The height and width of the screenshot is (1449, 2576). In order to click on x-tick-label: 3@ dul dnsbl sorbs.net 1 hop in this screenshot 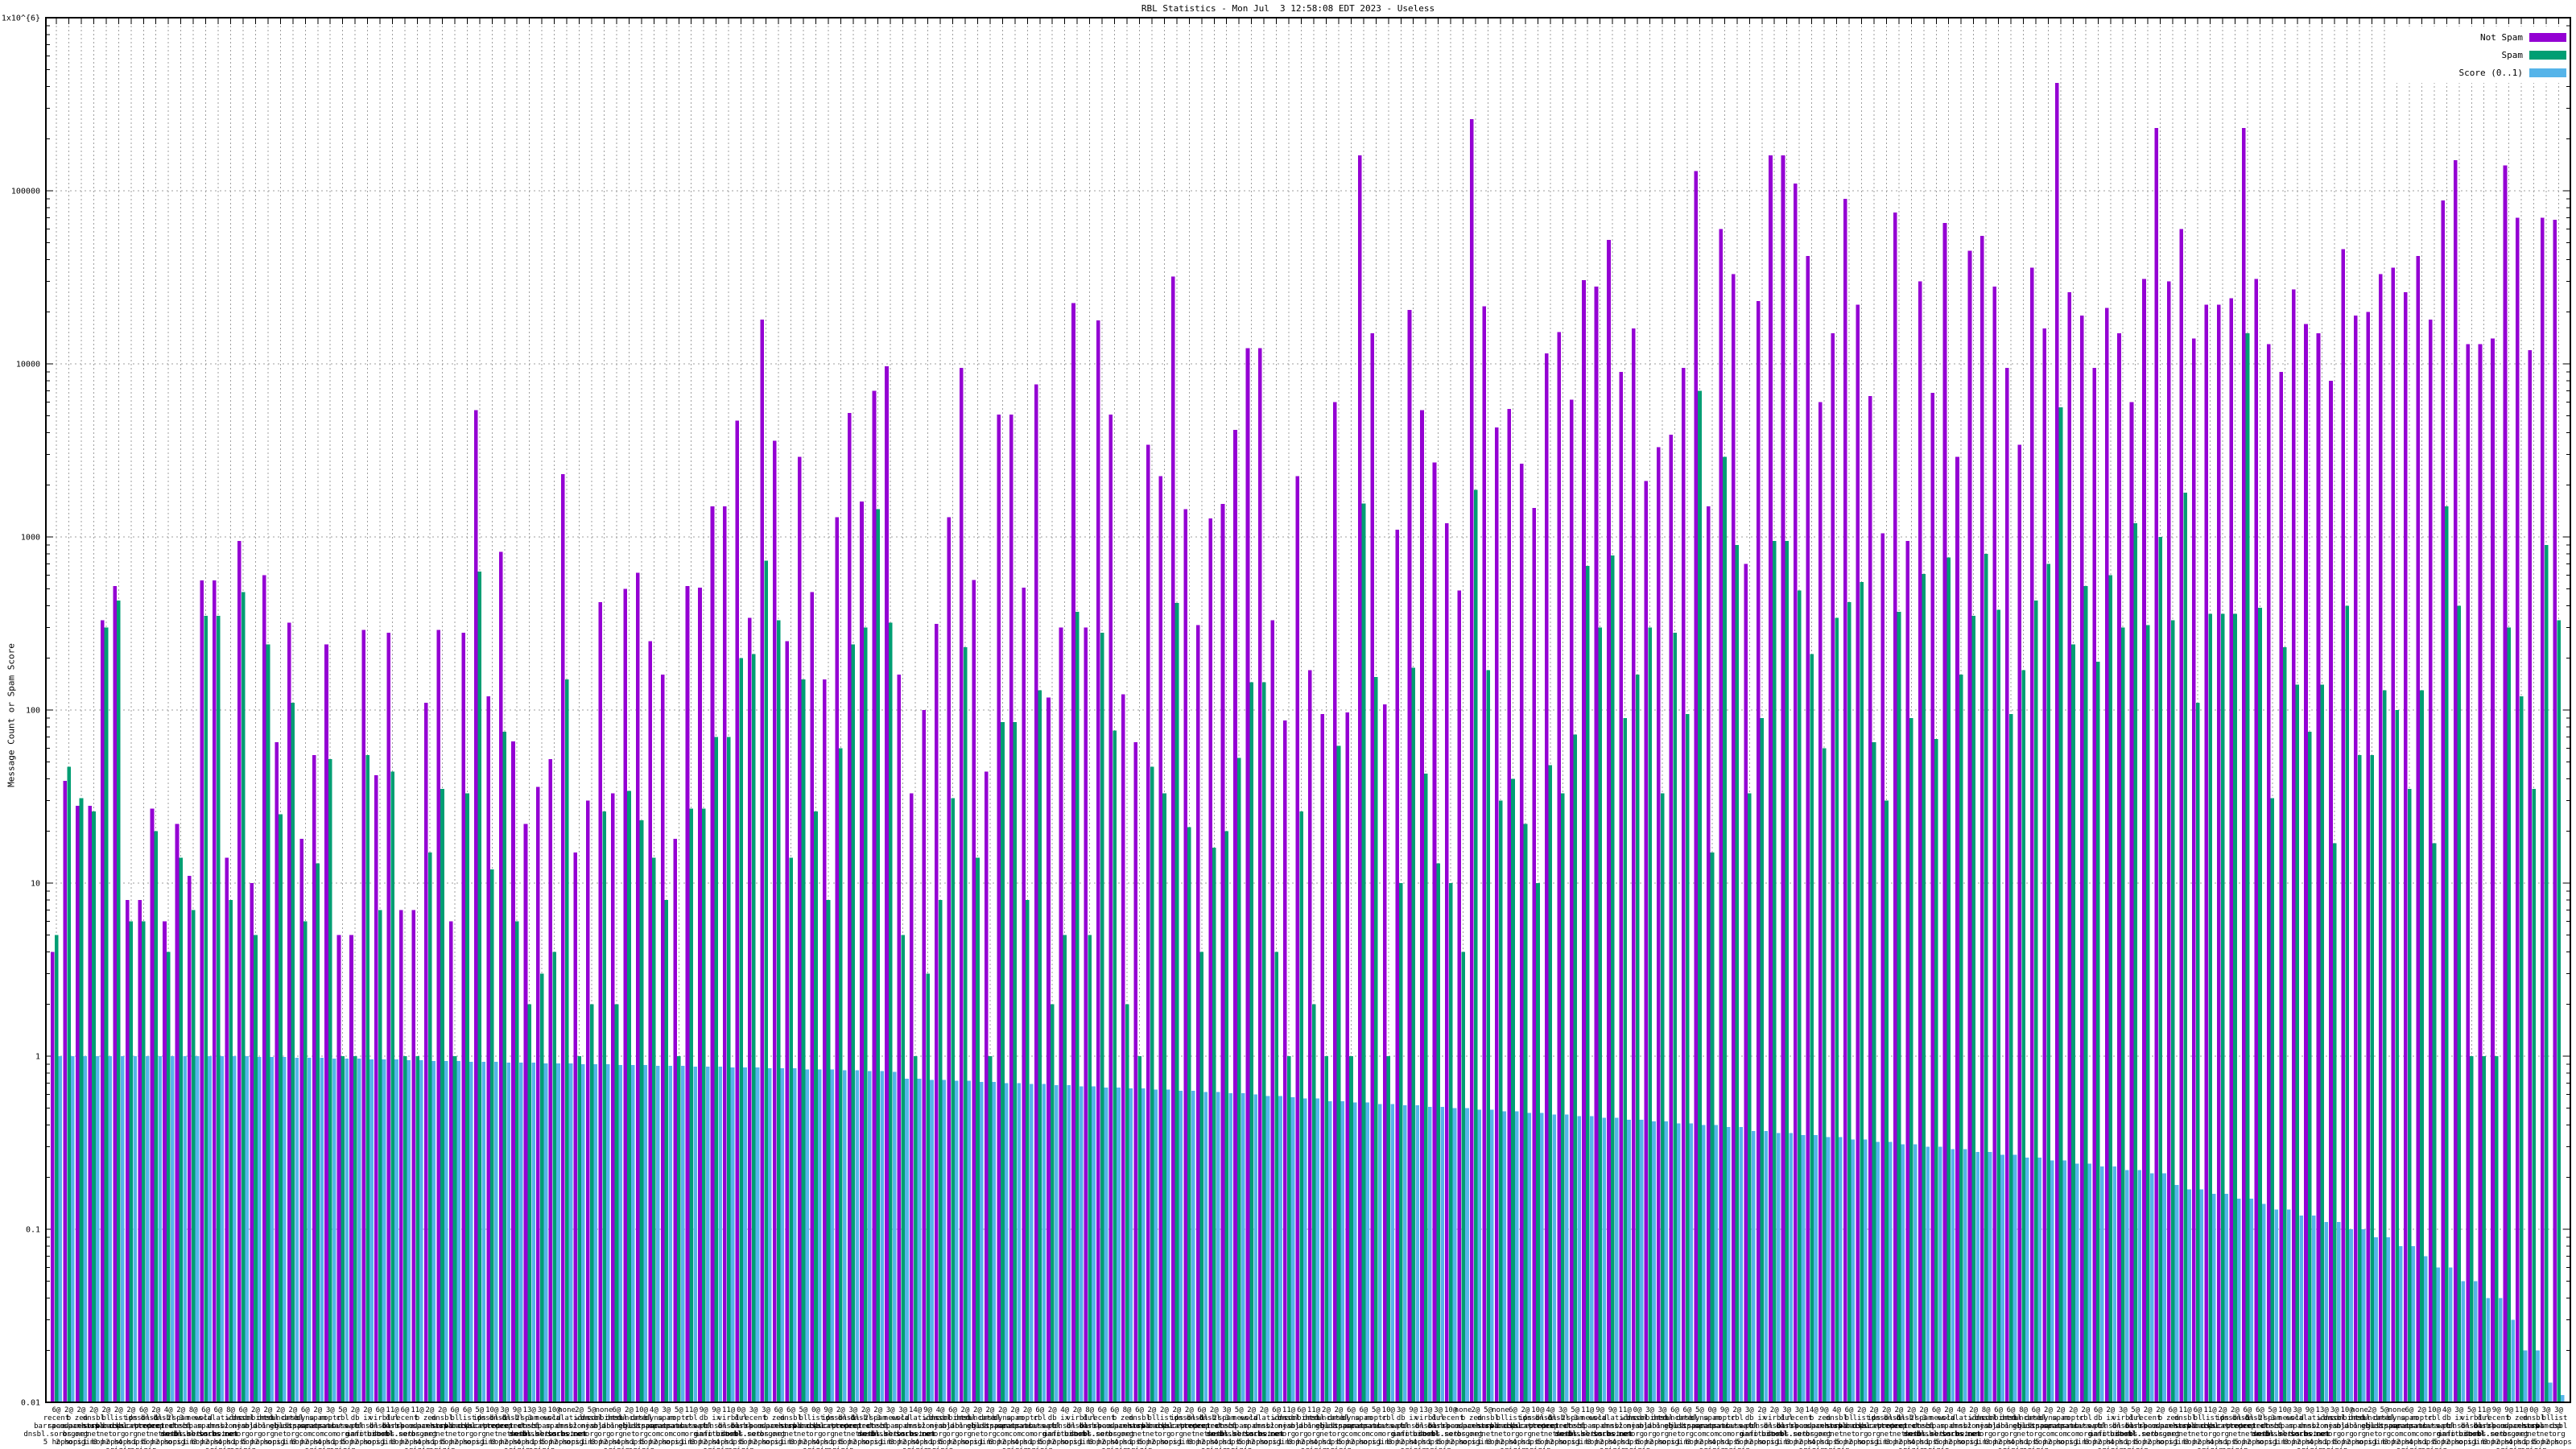, I will do `click(1786, 1426)`.